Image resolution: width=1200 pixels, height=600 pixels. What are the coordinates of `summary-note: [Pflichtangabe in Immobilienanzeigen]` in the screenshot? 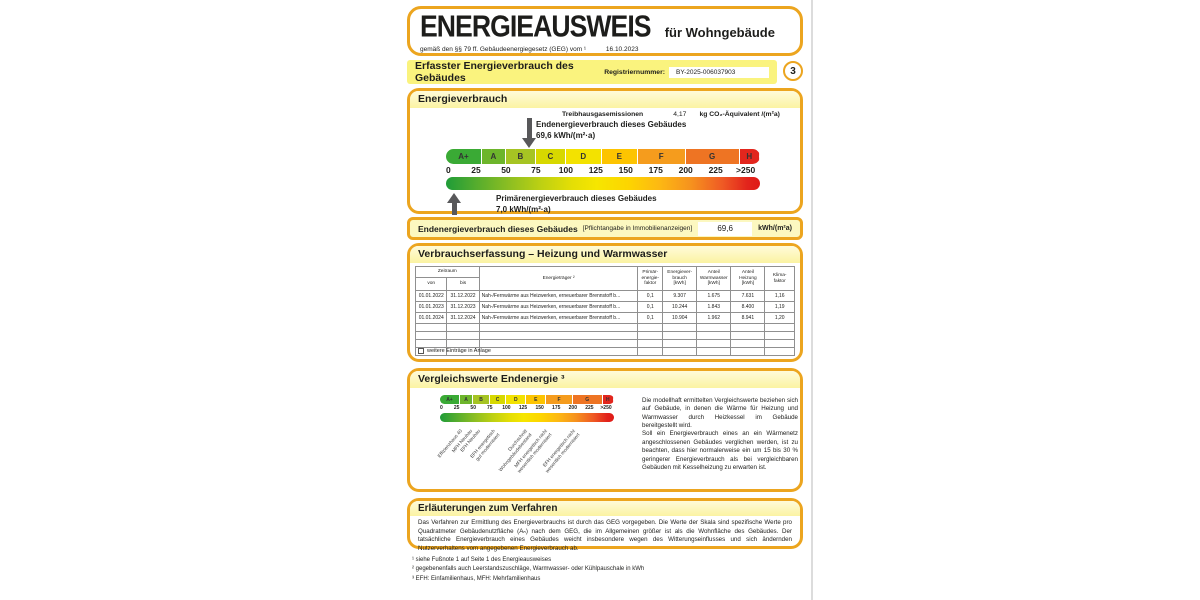 It's located at (637, 228).